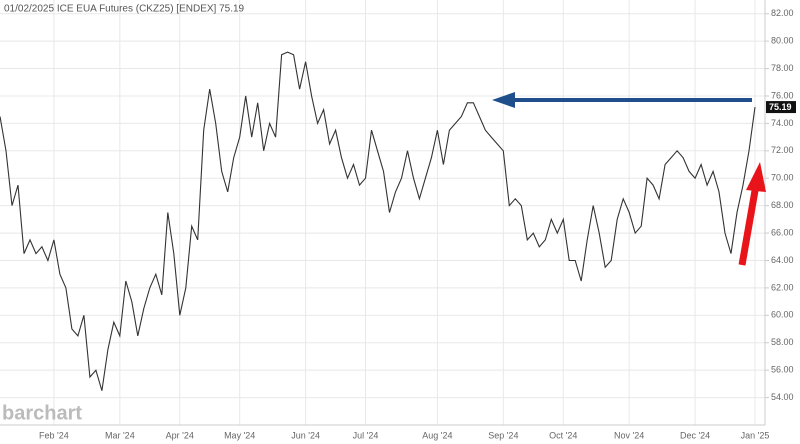  What do you see at coordinates (782, 370) in the screenshot?
I see `y-tick-label: 56.00` at bounding box center [782, 370].